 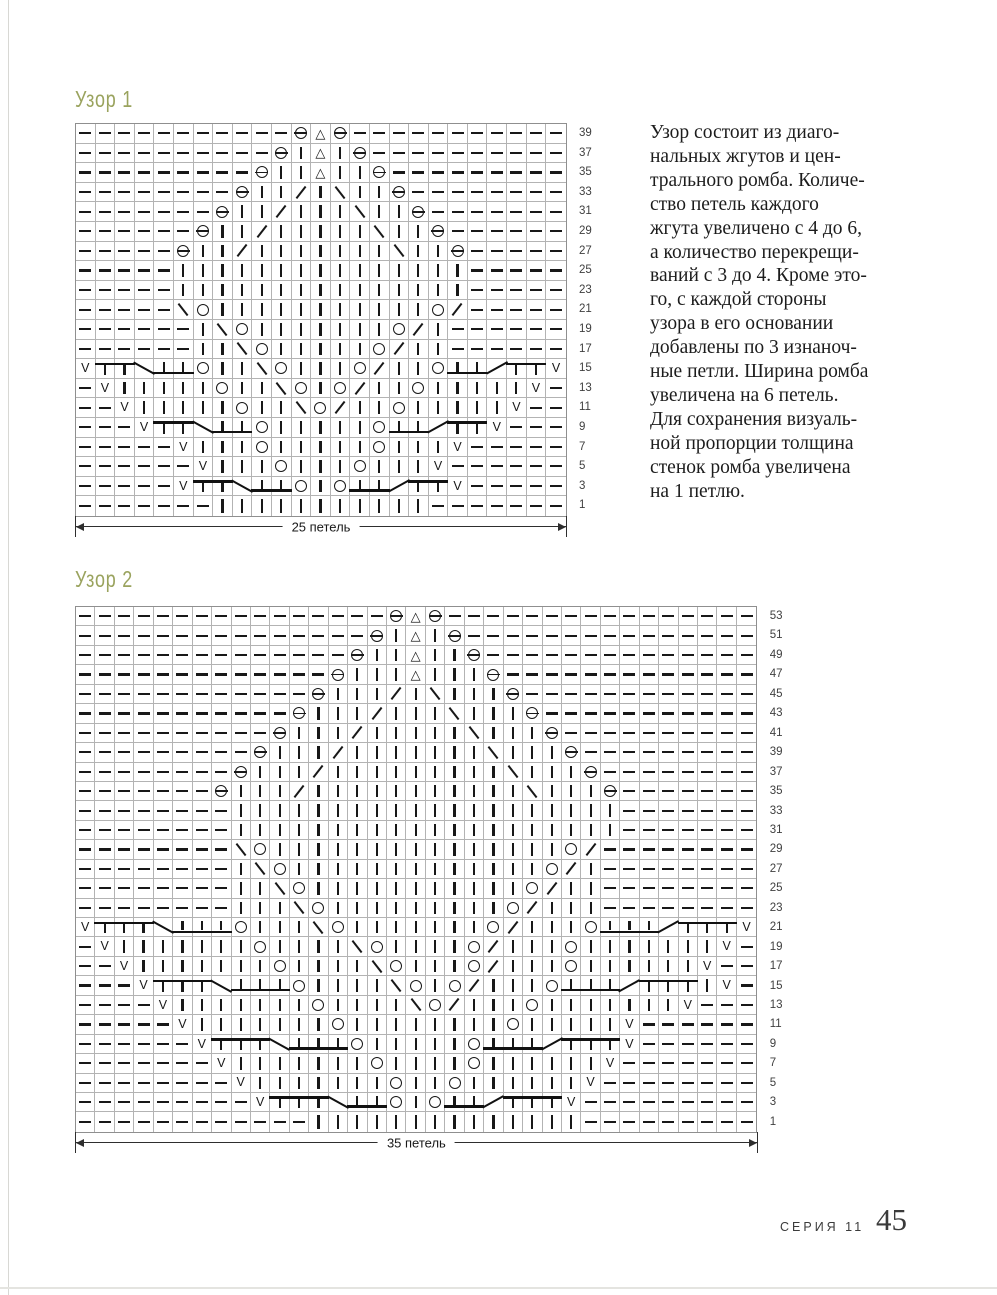 I want to click on stitch-count-label: 35 петель, so click(x=416, y=1143).